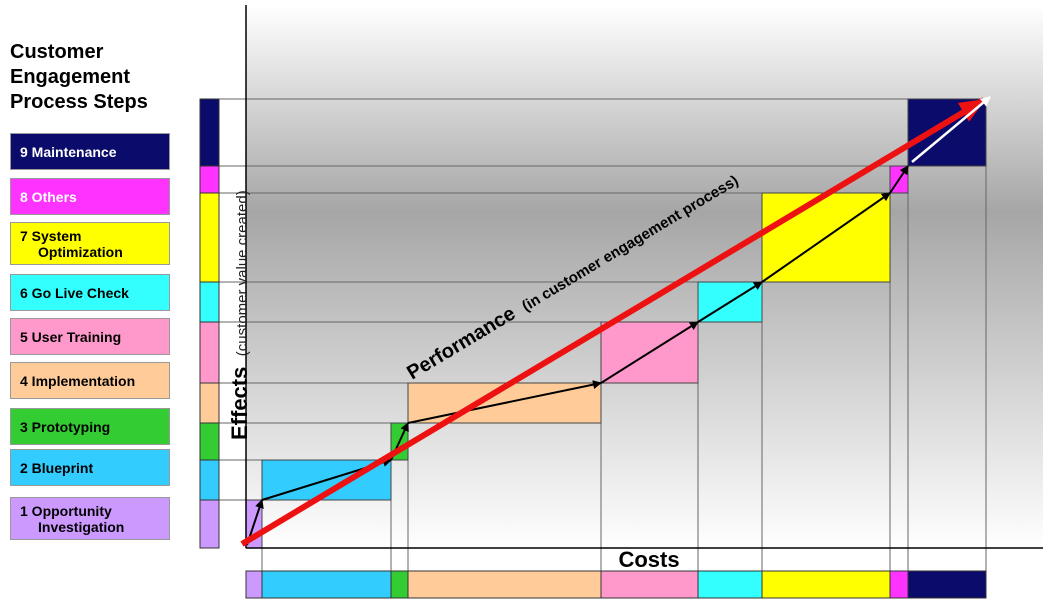 The image size is (1043, 599). I want to click on legend-item-label: 2 Blueprint, so click(57, 467).